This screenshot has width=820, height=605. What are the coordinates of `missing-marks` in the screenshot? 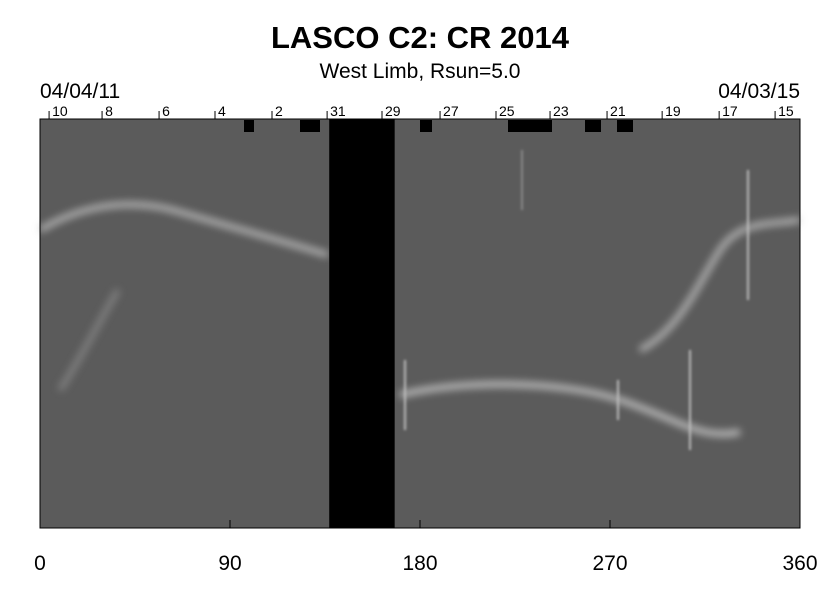 It's located at (438, 126).